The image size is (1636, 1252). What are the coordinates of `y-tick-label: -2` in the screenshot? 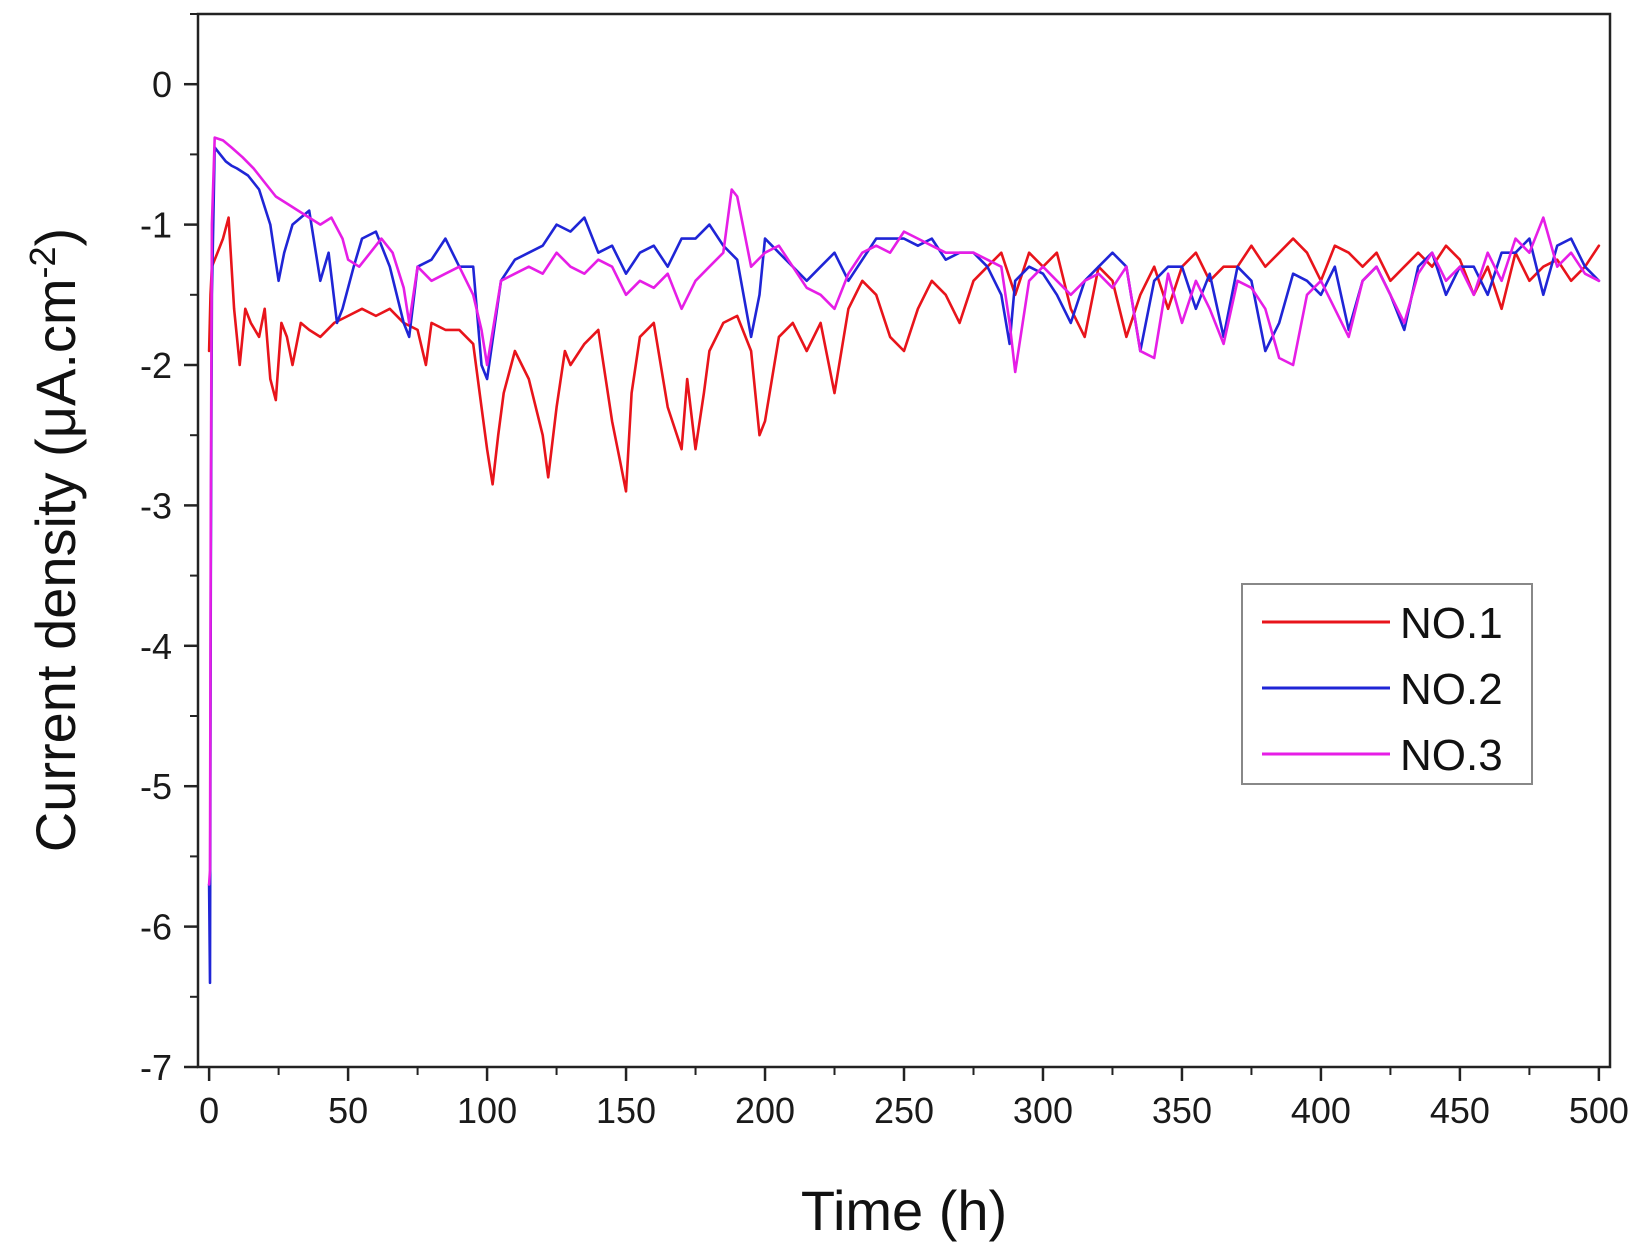 It's located at (156, 365).